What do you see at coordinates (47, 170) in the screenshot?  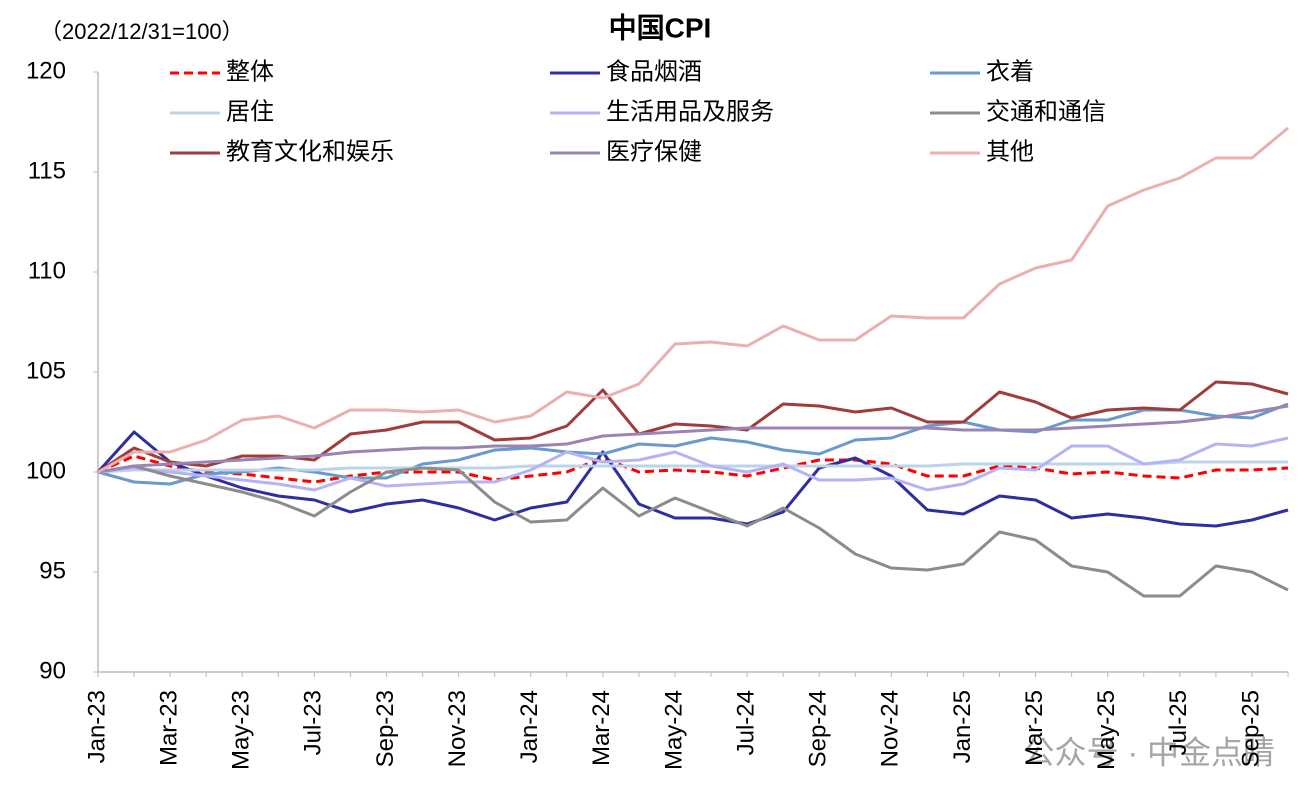 I see `y-tick-label: 115` at bounding box center [47, 170].